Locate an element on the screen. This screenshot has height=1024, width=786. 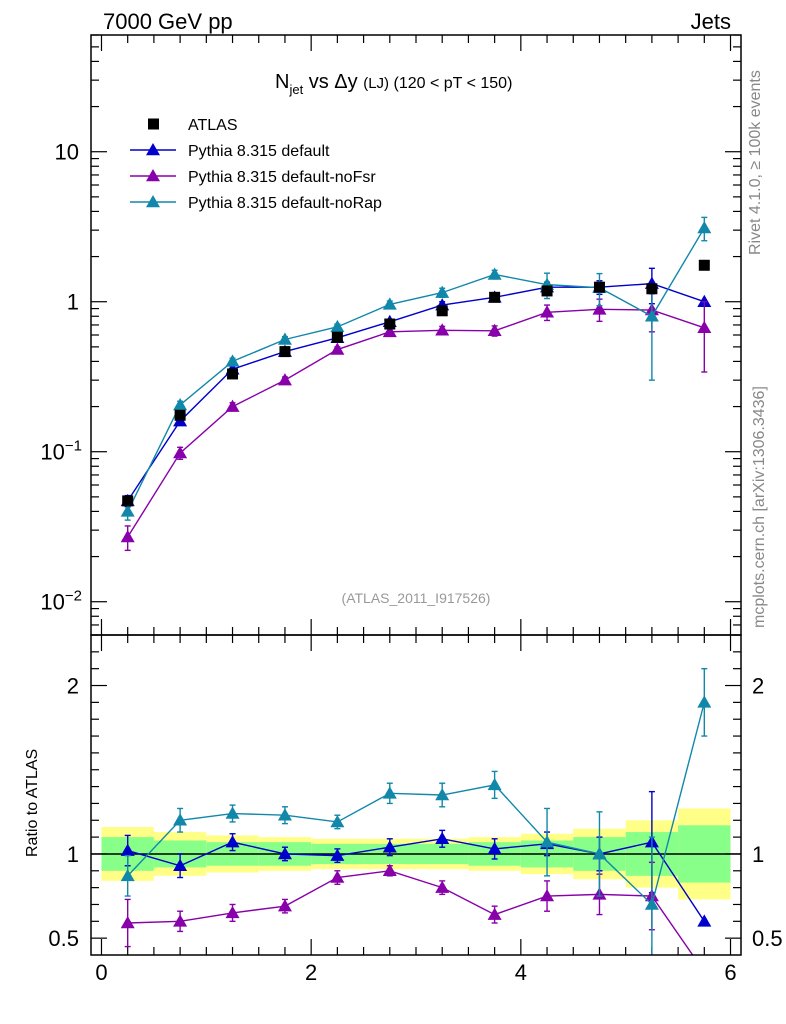
ratio-uncertainty-bands is located at coordinates (416, 854).